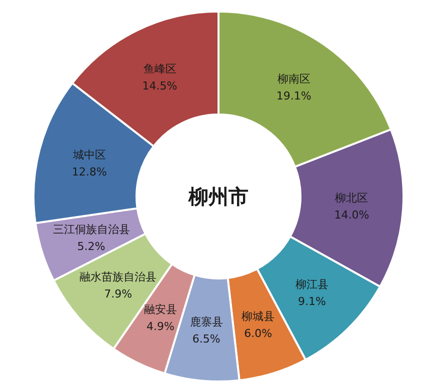  I want to click on data-label: 6.0%, so click(258, 333).